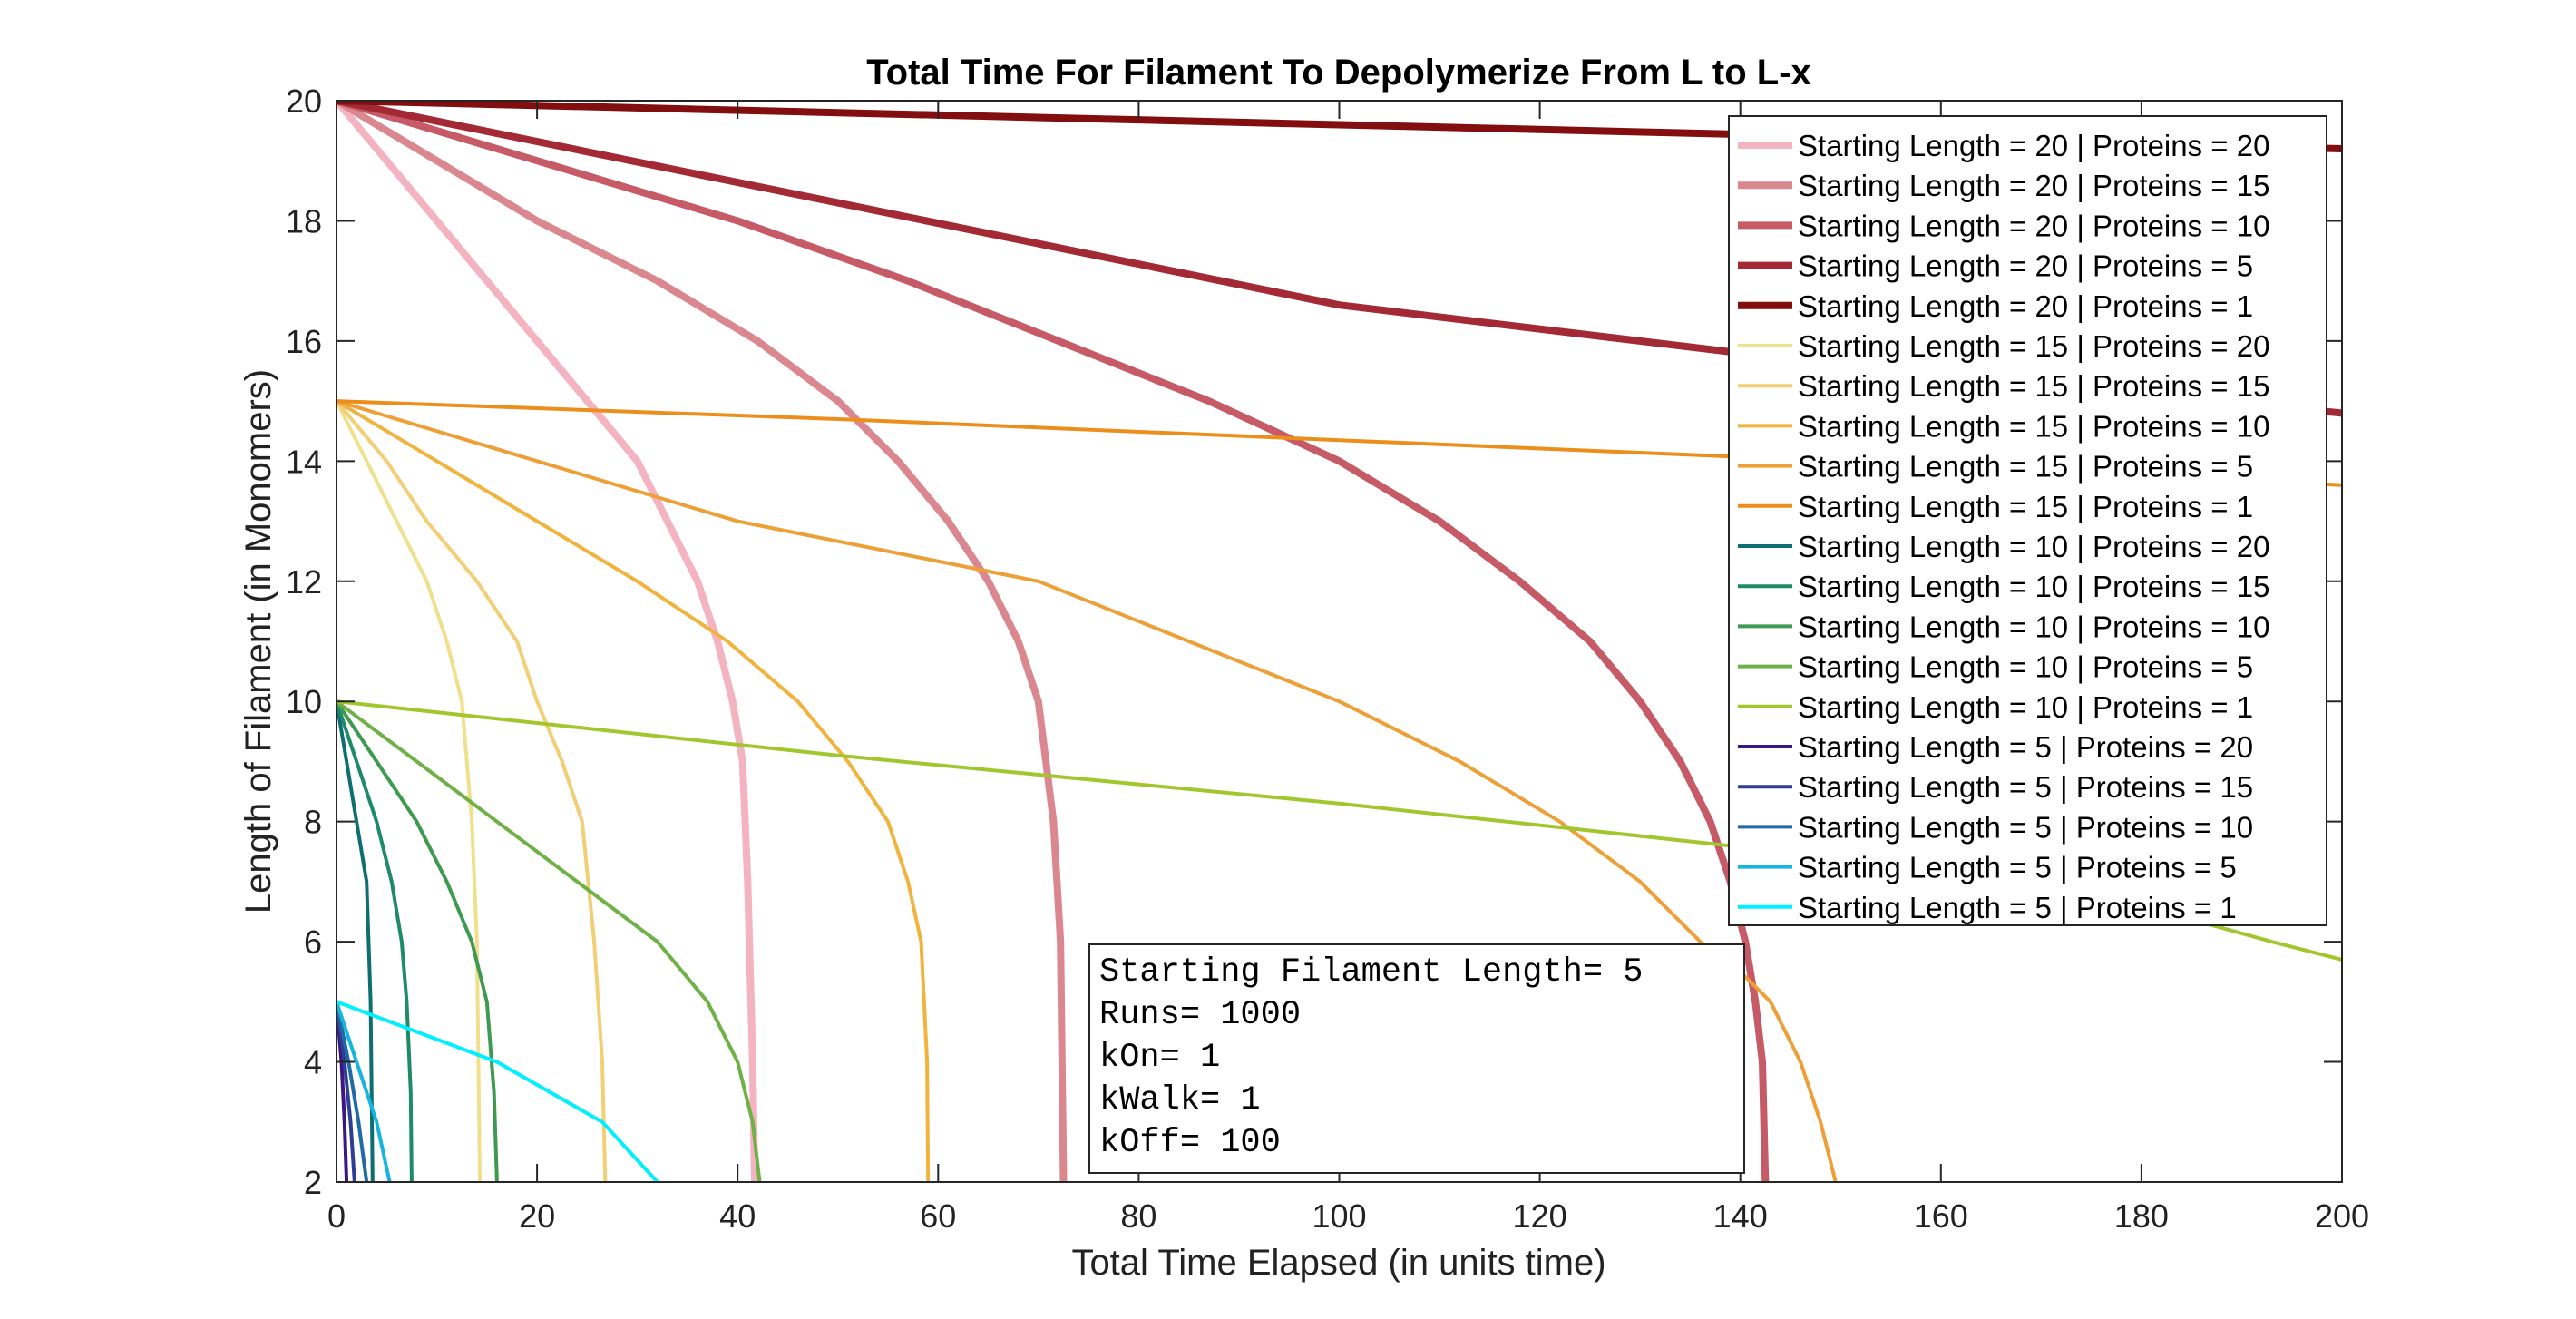 The height and width of the screenshot is (1319, 2576). I want to click on x-tick-label: 20, so click(537, 1216).